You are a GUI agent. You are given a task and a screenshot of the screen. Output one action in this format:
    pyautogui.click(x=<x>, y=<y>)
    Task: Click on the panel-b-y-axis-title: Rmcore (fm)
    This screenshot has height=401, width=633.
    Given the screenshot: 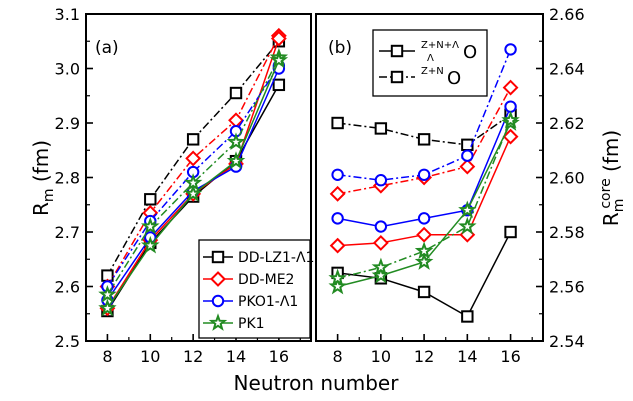 What is the action you would take?
    pyautogui.click(x=612, y=178)
    